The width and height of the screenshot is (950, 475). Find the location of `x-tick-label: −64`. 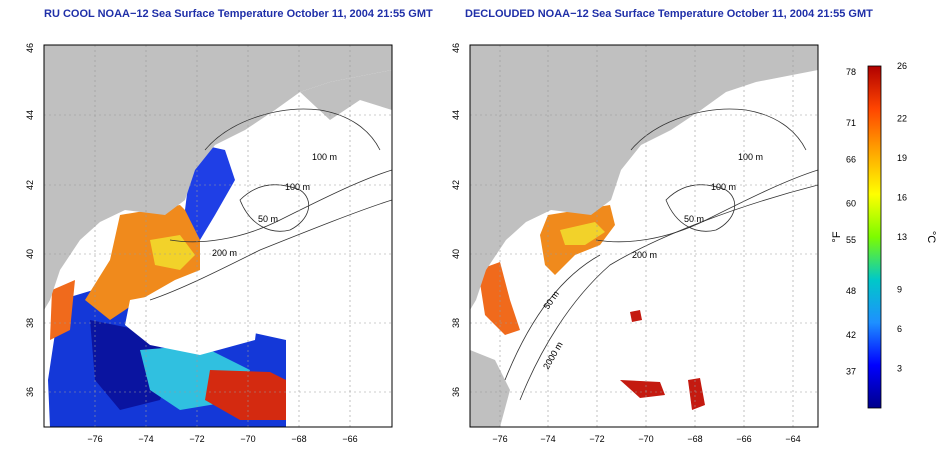

x-tick-label: −64 is located at coordinates (792, 439).